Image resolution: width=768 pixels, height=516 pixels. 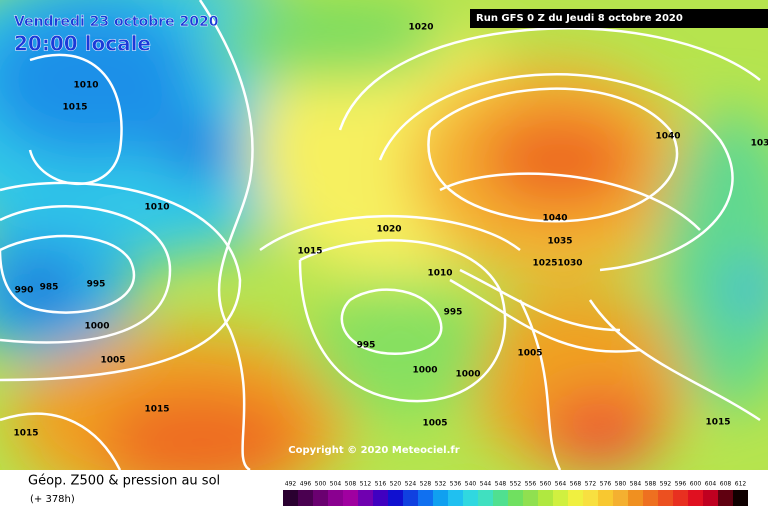 What do you see at coordinates (52, 499) in the screenshot?
I see `legend-lead: (+ 378h)` at bounding box center [52, 499].